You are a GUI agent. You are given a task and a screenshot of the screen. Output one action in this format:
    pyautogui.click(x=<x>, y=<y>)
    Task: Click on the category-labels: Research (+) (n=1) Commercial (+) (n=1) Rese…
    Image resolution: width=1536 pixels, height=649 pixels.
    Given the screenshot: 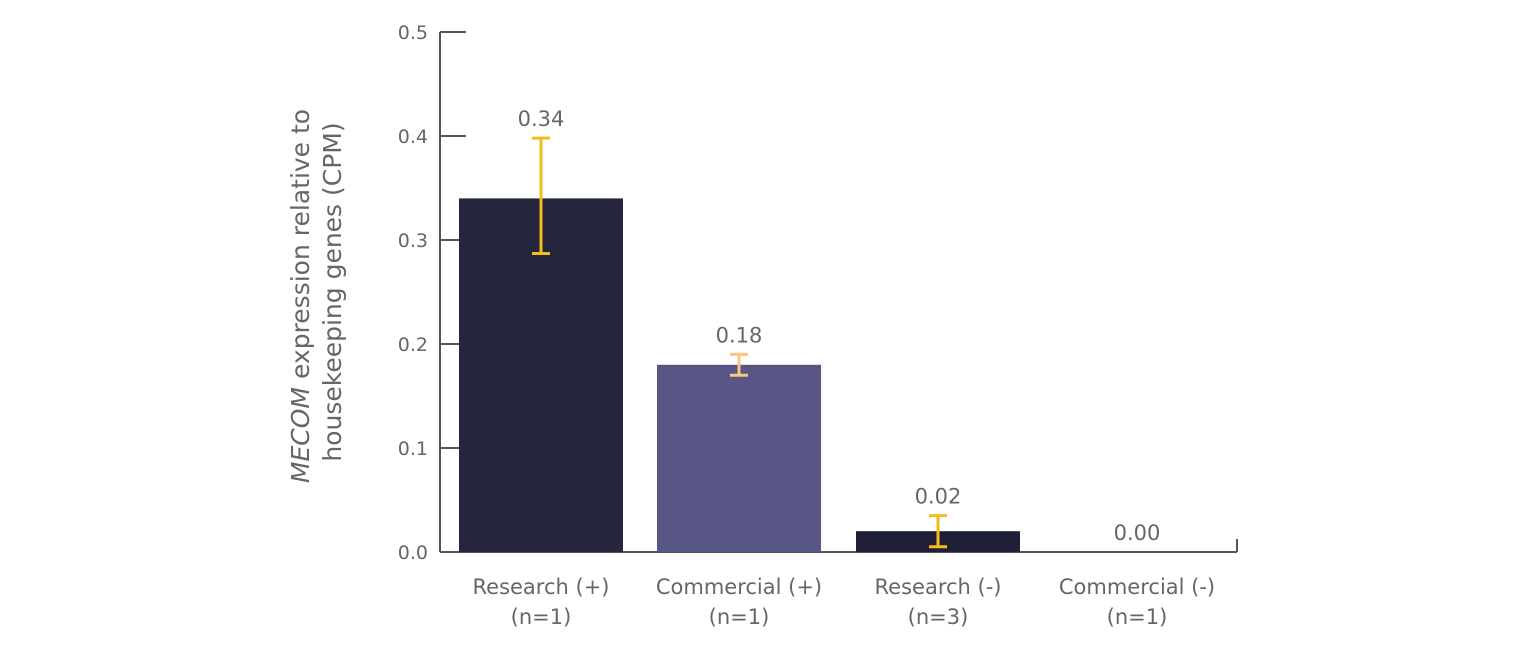 What is the action you would take?
    pyautogui.click(x=844, y=602)
    